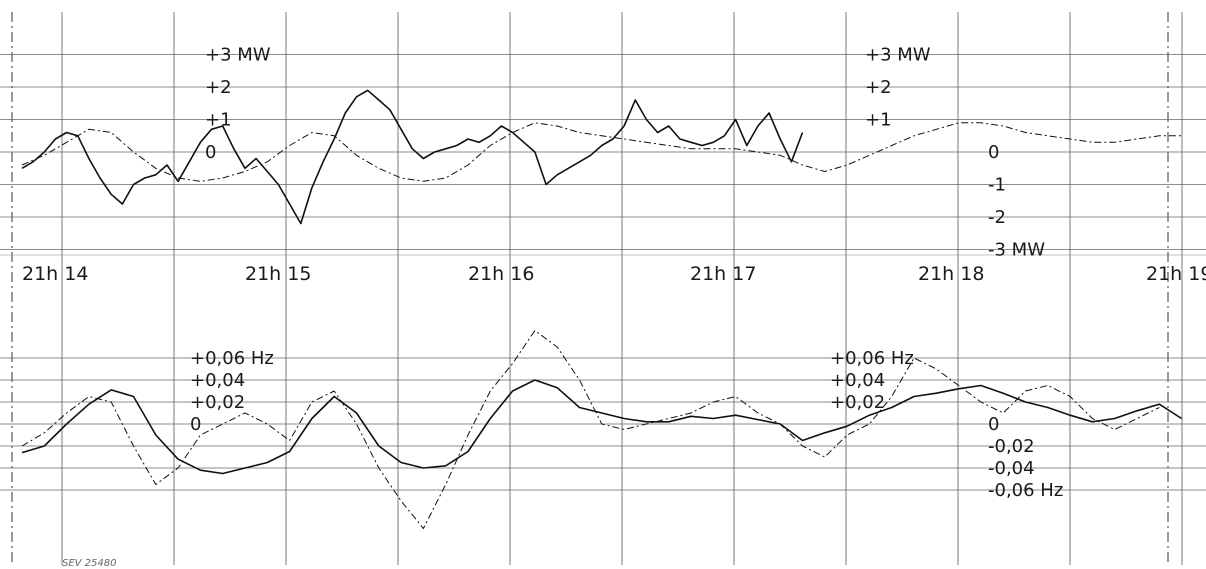 This screenshot has width=1206, height=569. What do you see at coordinates (1011, 468) in the screenshot?
I see `frequency-scale-label-right: -0,04` at bounding box center [1011, 468].